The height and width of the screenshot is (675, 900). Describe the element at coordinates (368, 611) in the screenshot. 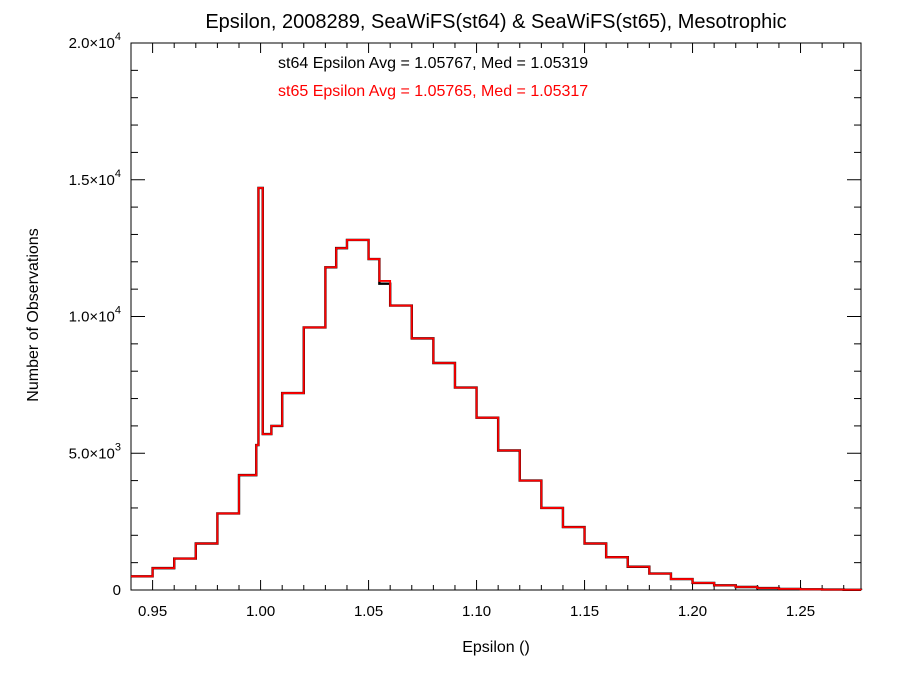

I see `x-tick-label: 1.05` at that location.